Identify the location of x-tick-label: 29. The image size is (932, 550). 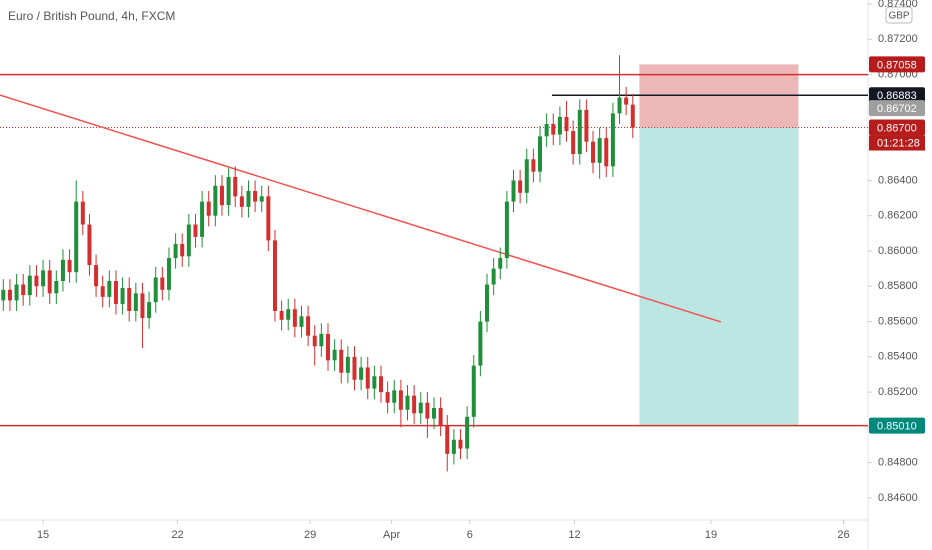
(310, 535).